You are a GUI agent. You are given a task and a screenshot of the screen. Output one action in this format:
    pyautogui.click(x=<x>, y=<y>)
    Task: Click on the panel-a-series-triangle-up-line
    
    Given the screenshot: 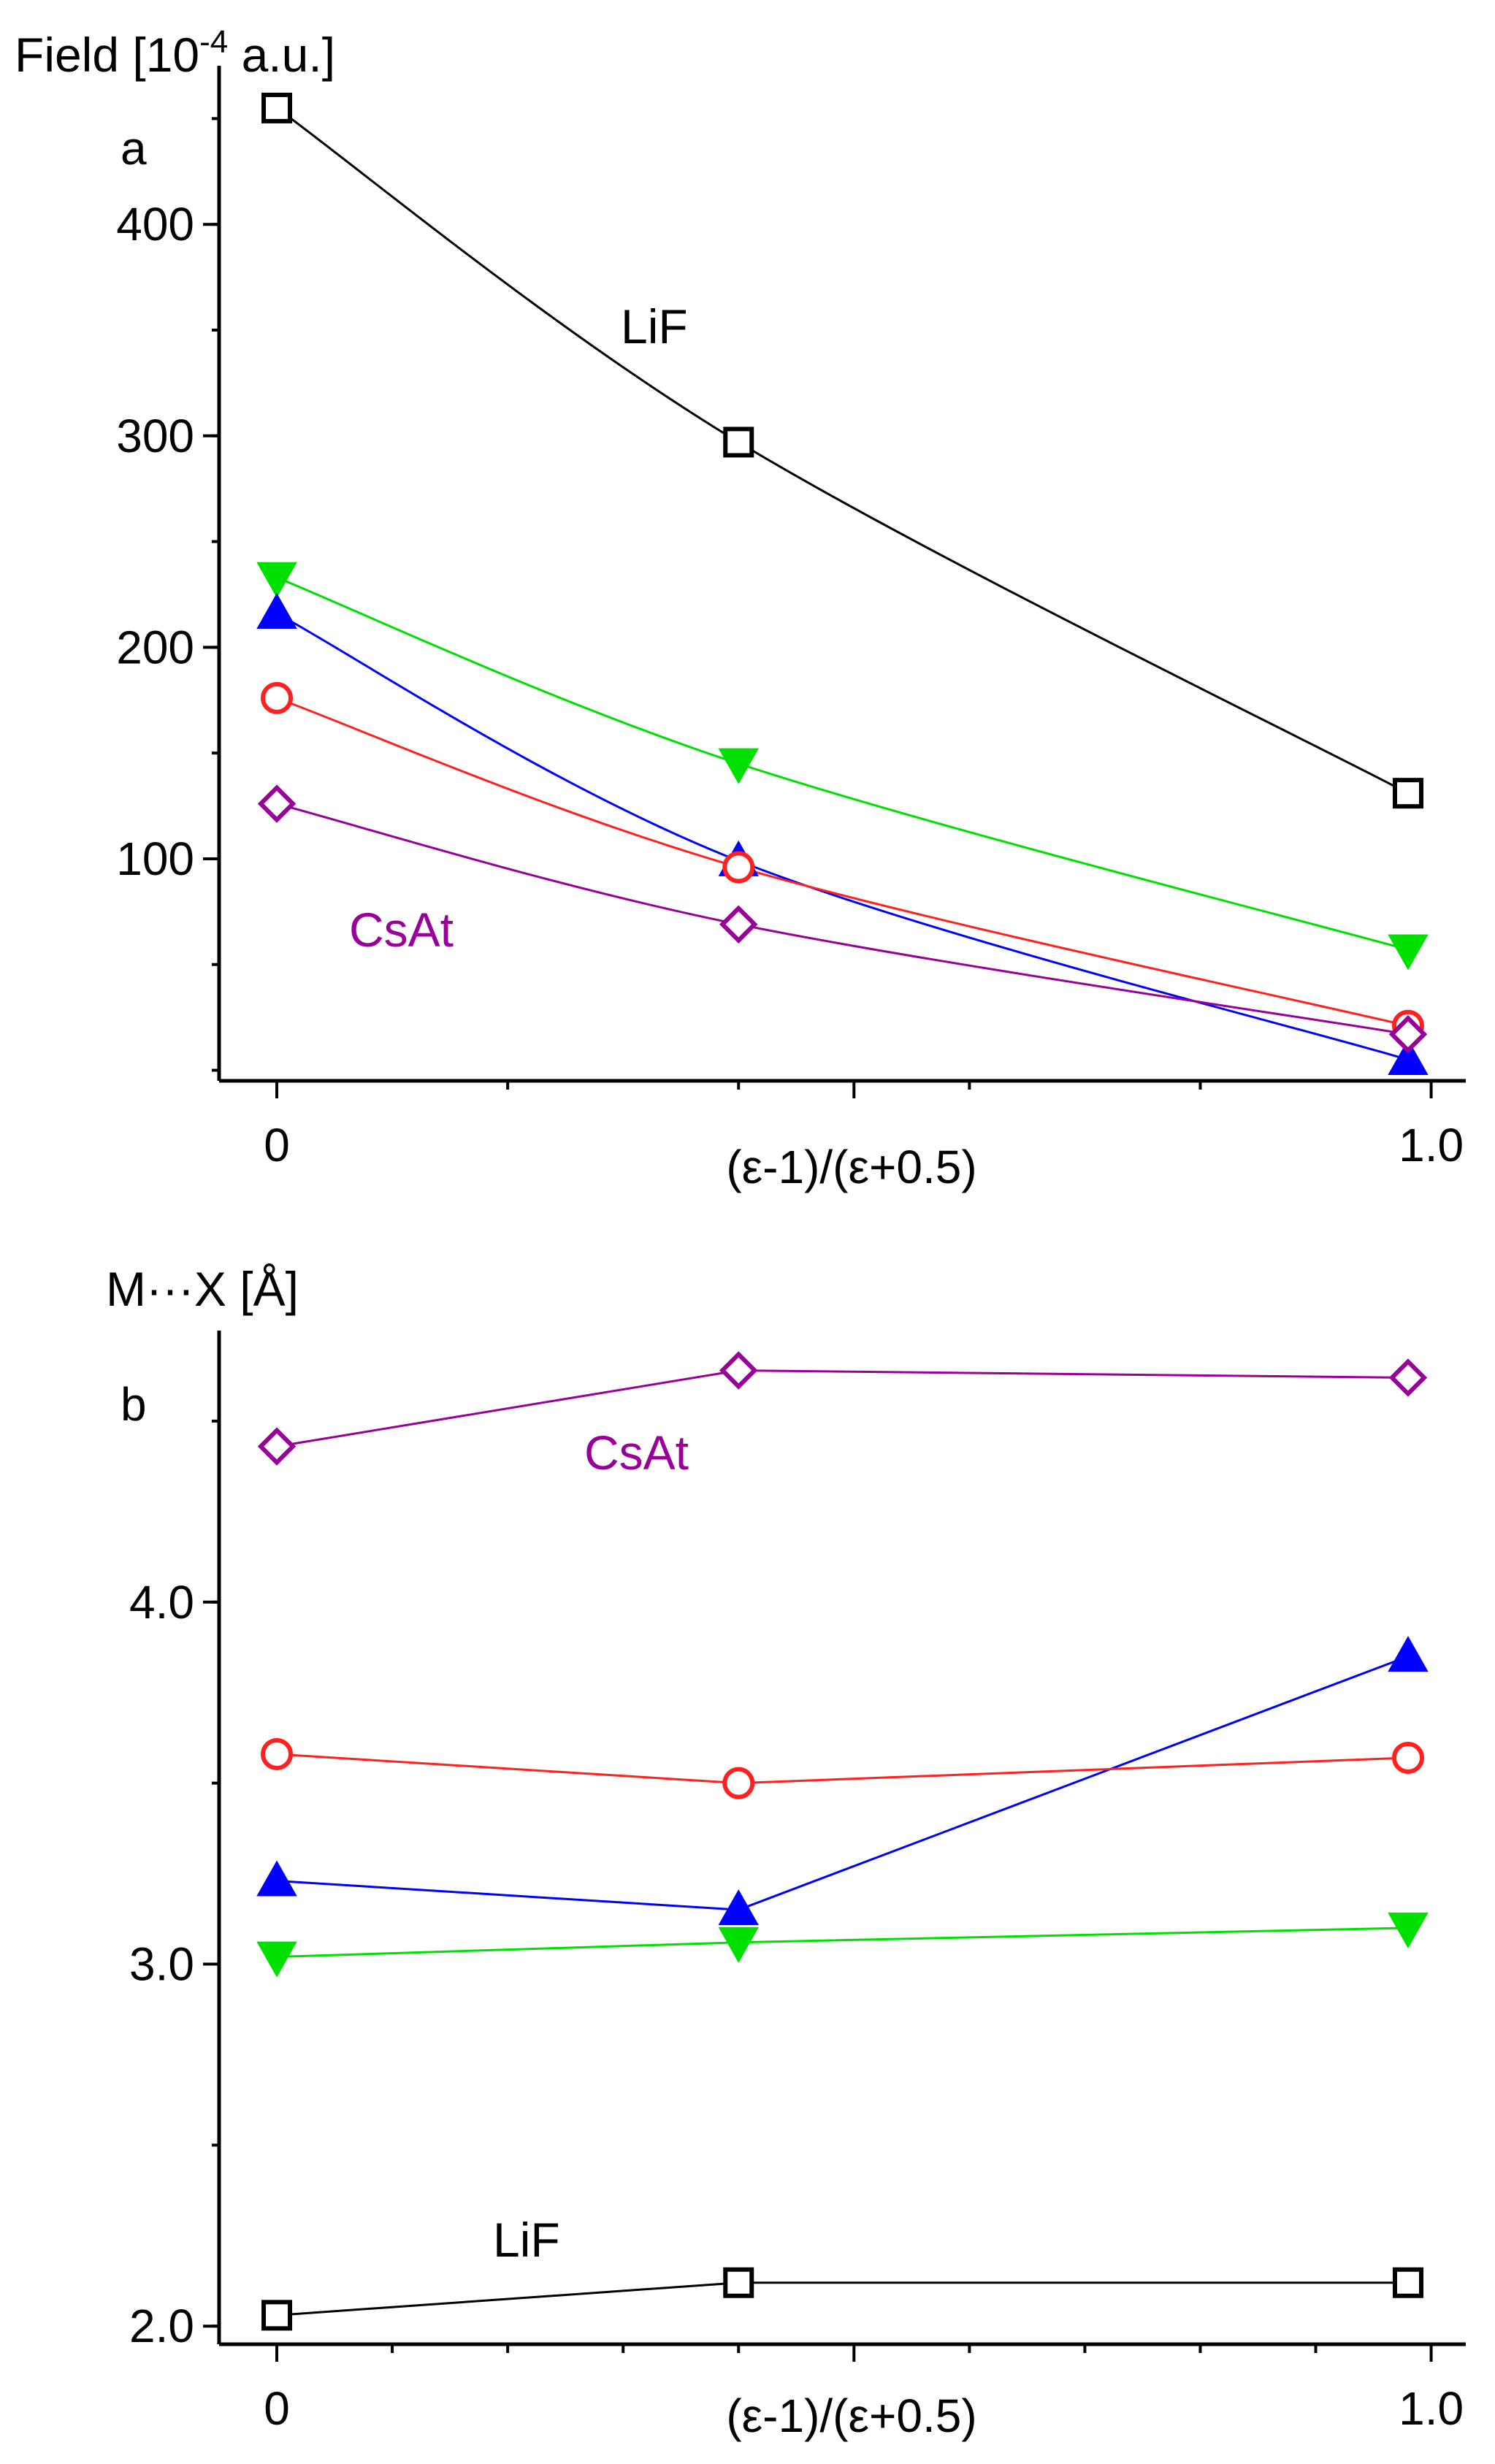 What is the action you would take?
    pyautogui.click(x=842, y=837)
    